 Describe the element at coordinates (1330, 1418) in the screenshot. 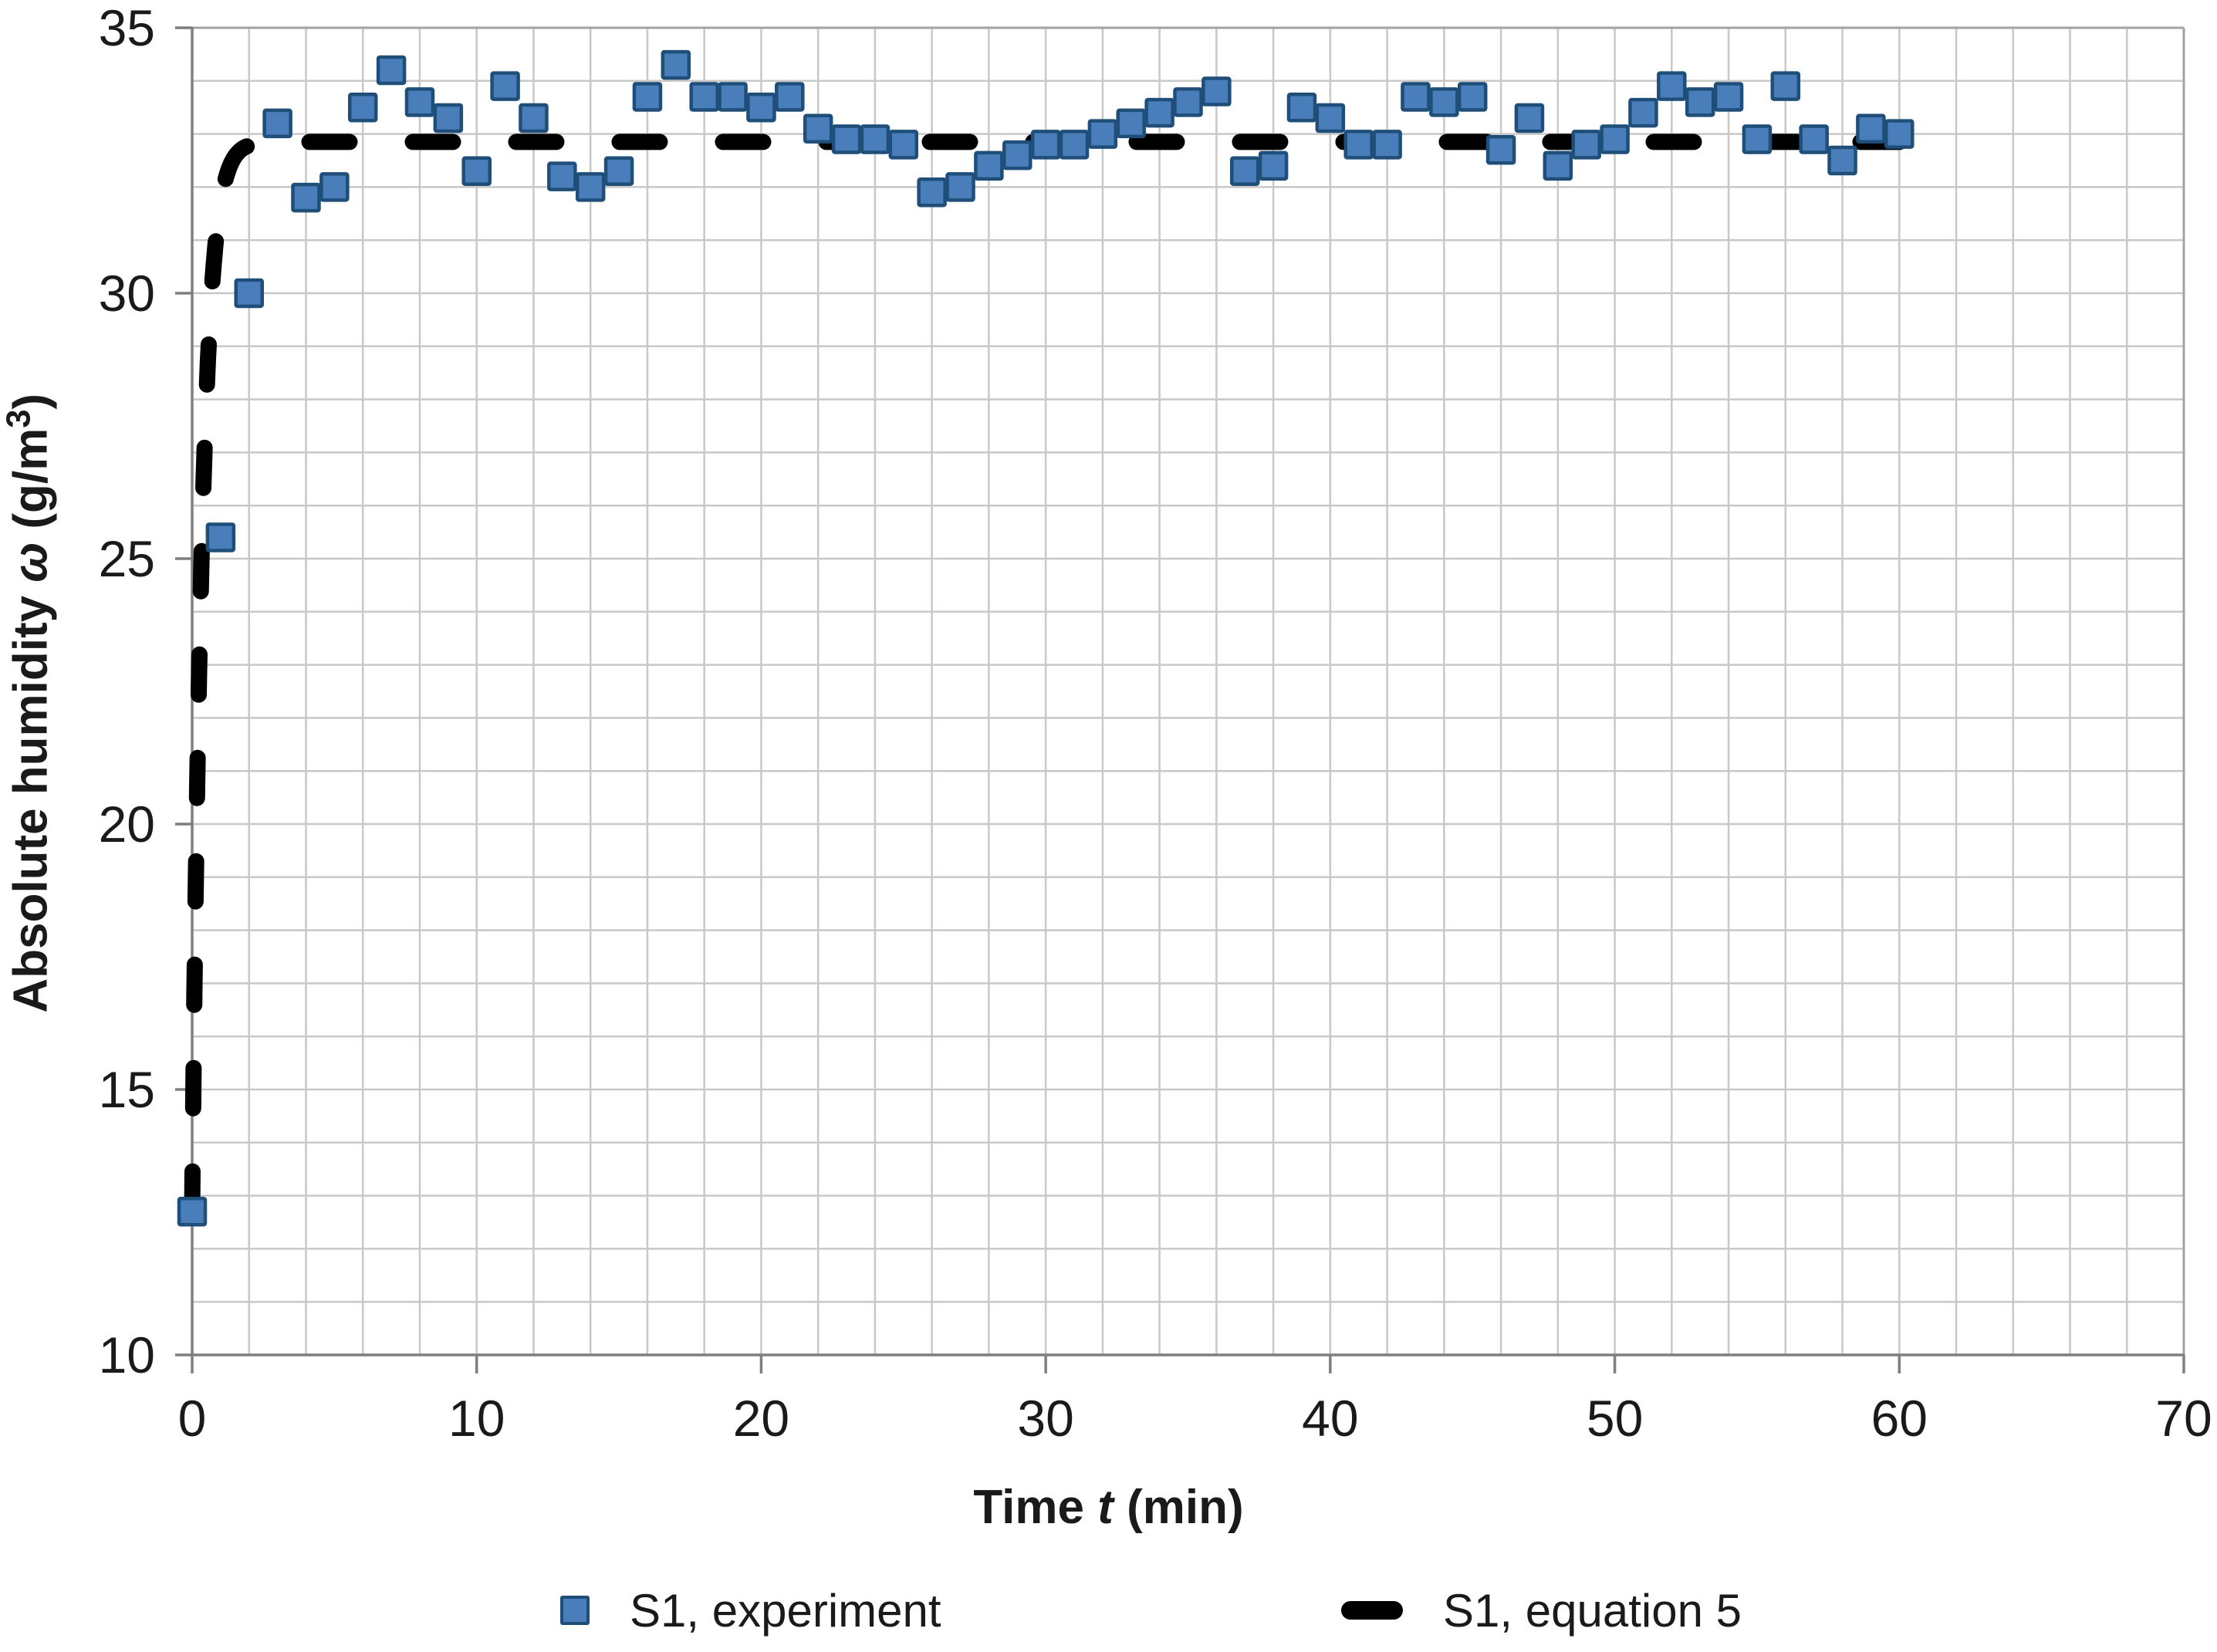

I see `x-axis-tick-label: 40` at that location.